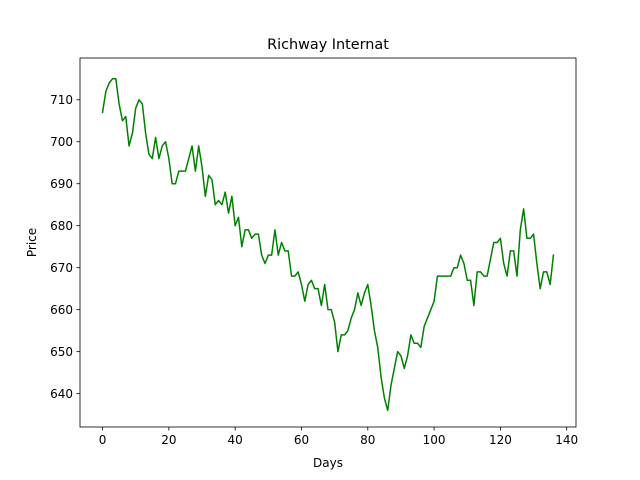 The width and height of the screenshot is (640, 480). Describe the element at coordinates (338, 437) in the screenshot. I see `x-axis-ticks: 0 20 40 60 80 100 120 140` at that location.